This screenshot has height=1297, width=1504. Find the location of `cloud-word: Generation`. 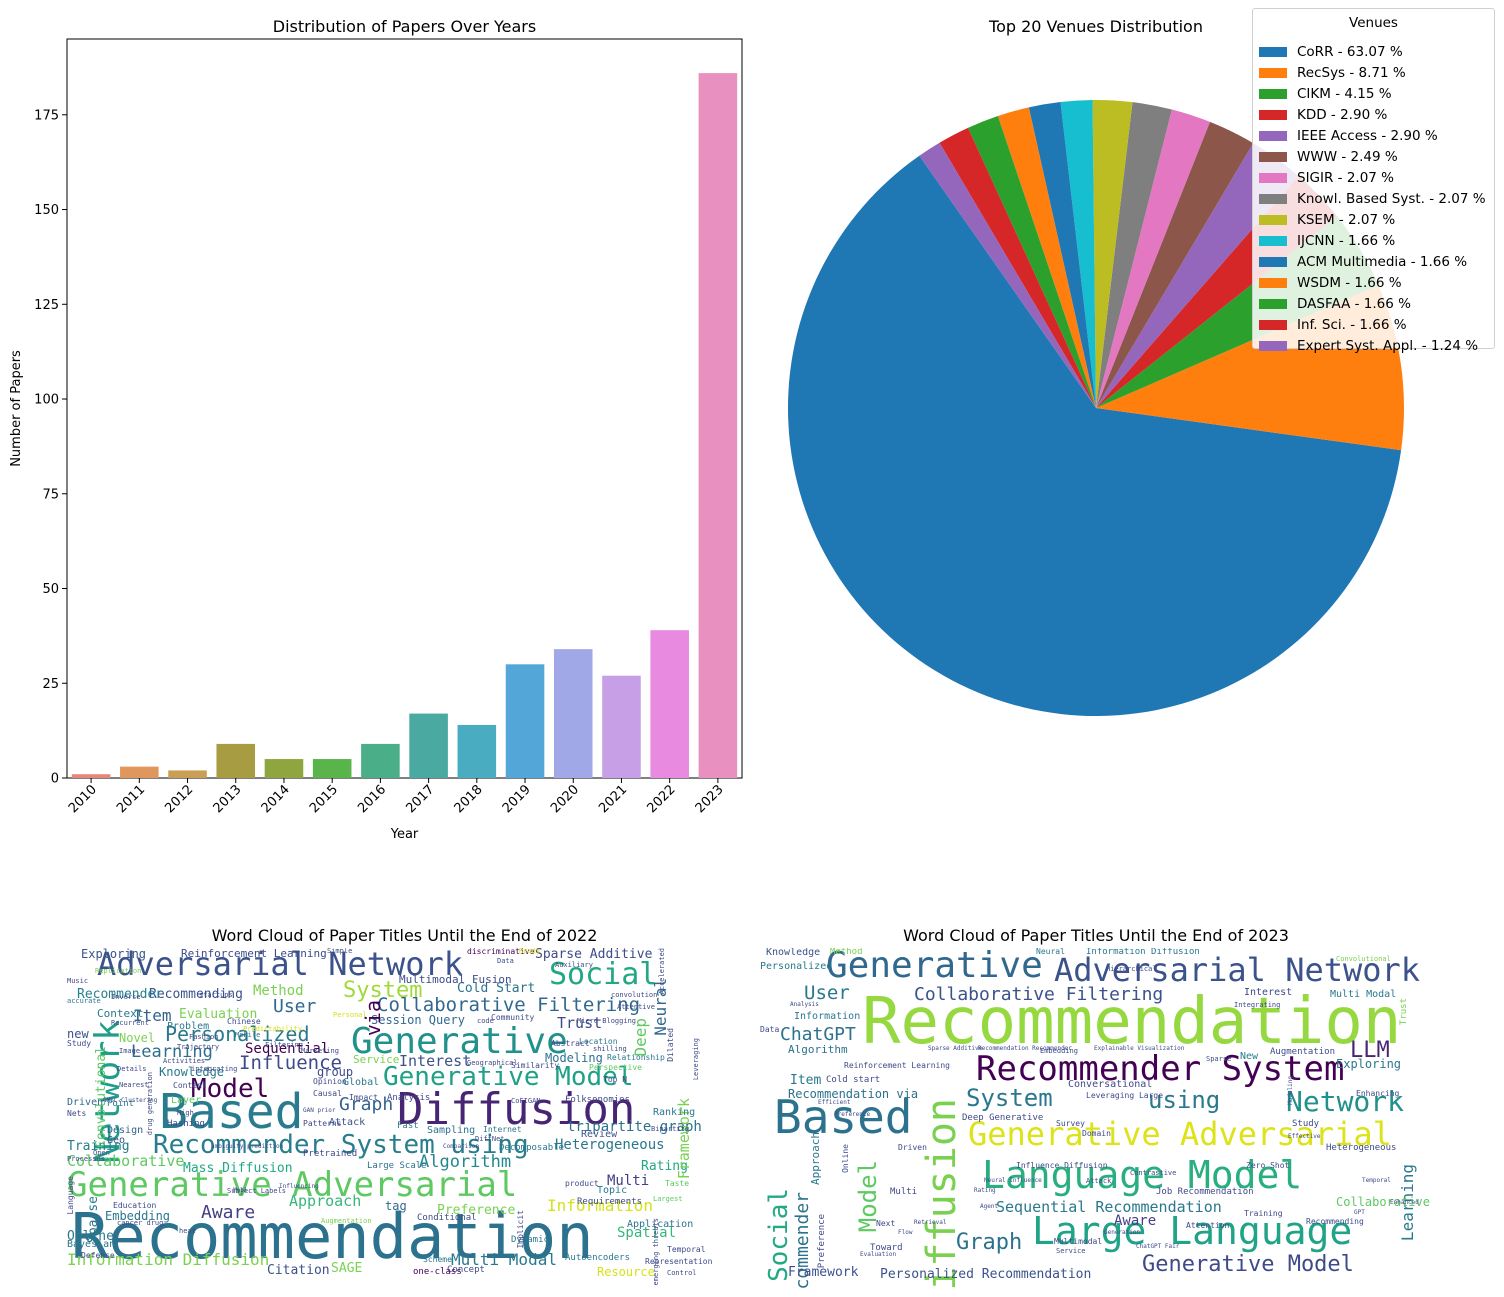

cloud-word: Generation is located at coordinates (1122, 1232).